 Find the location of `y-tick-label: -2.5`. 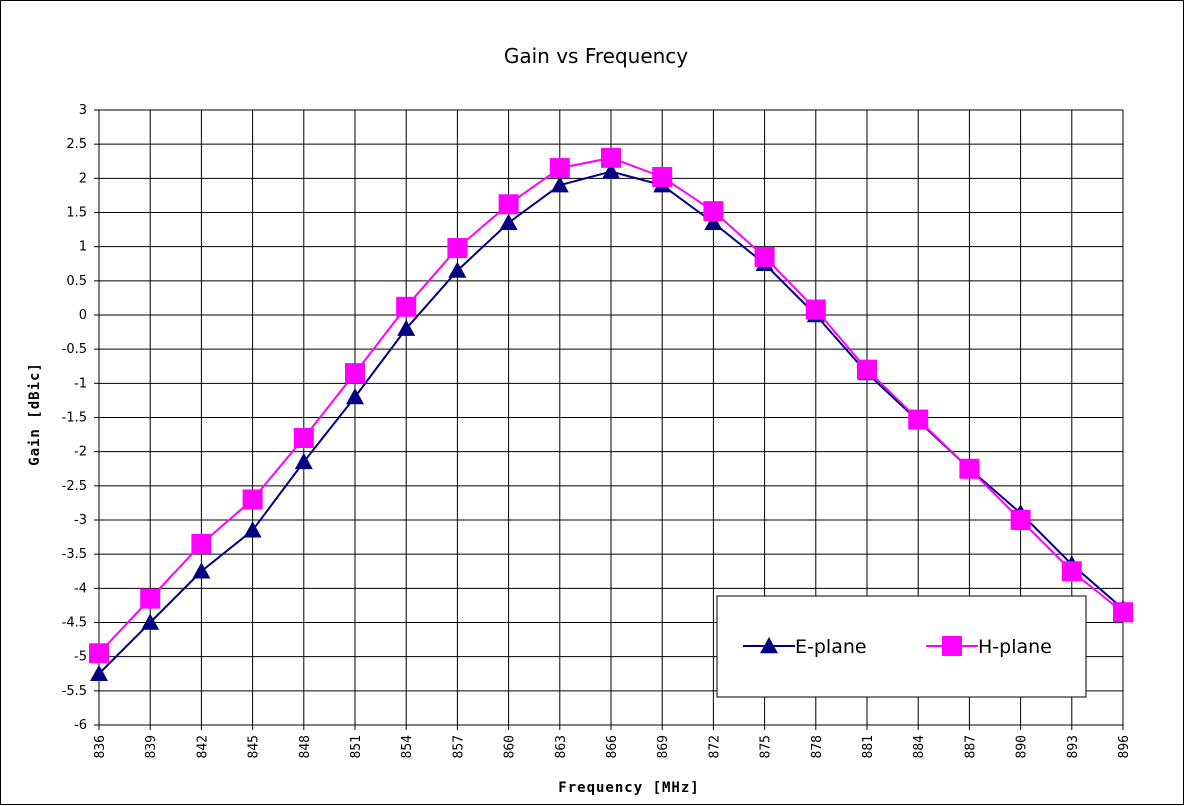

y-tick-label: -2.5 is located at coordinates (74, 486).